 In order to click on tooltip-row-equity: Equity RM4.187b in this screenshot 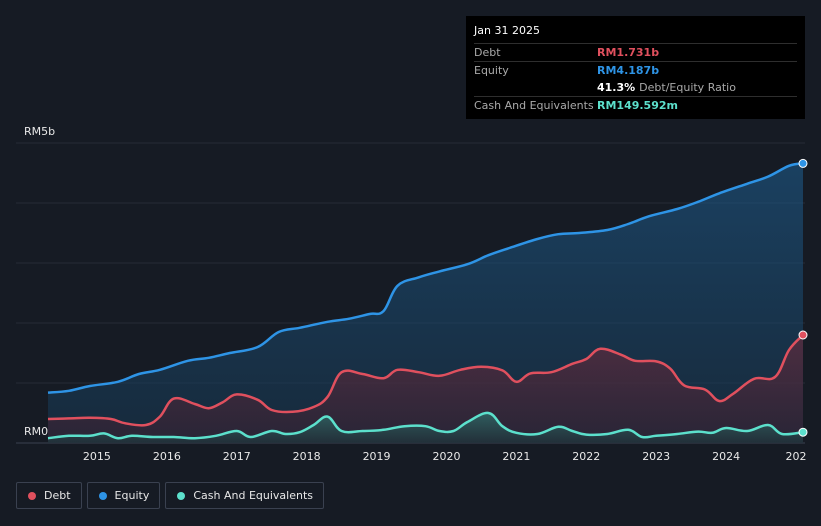, I will do `click(635, 70)`.